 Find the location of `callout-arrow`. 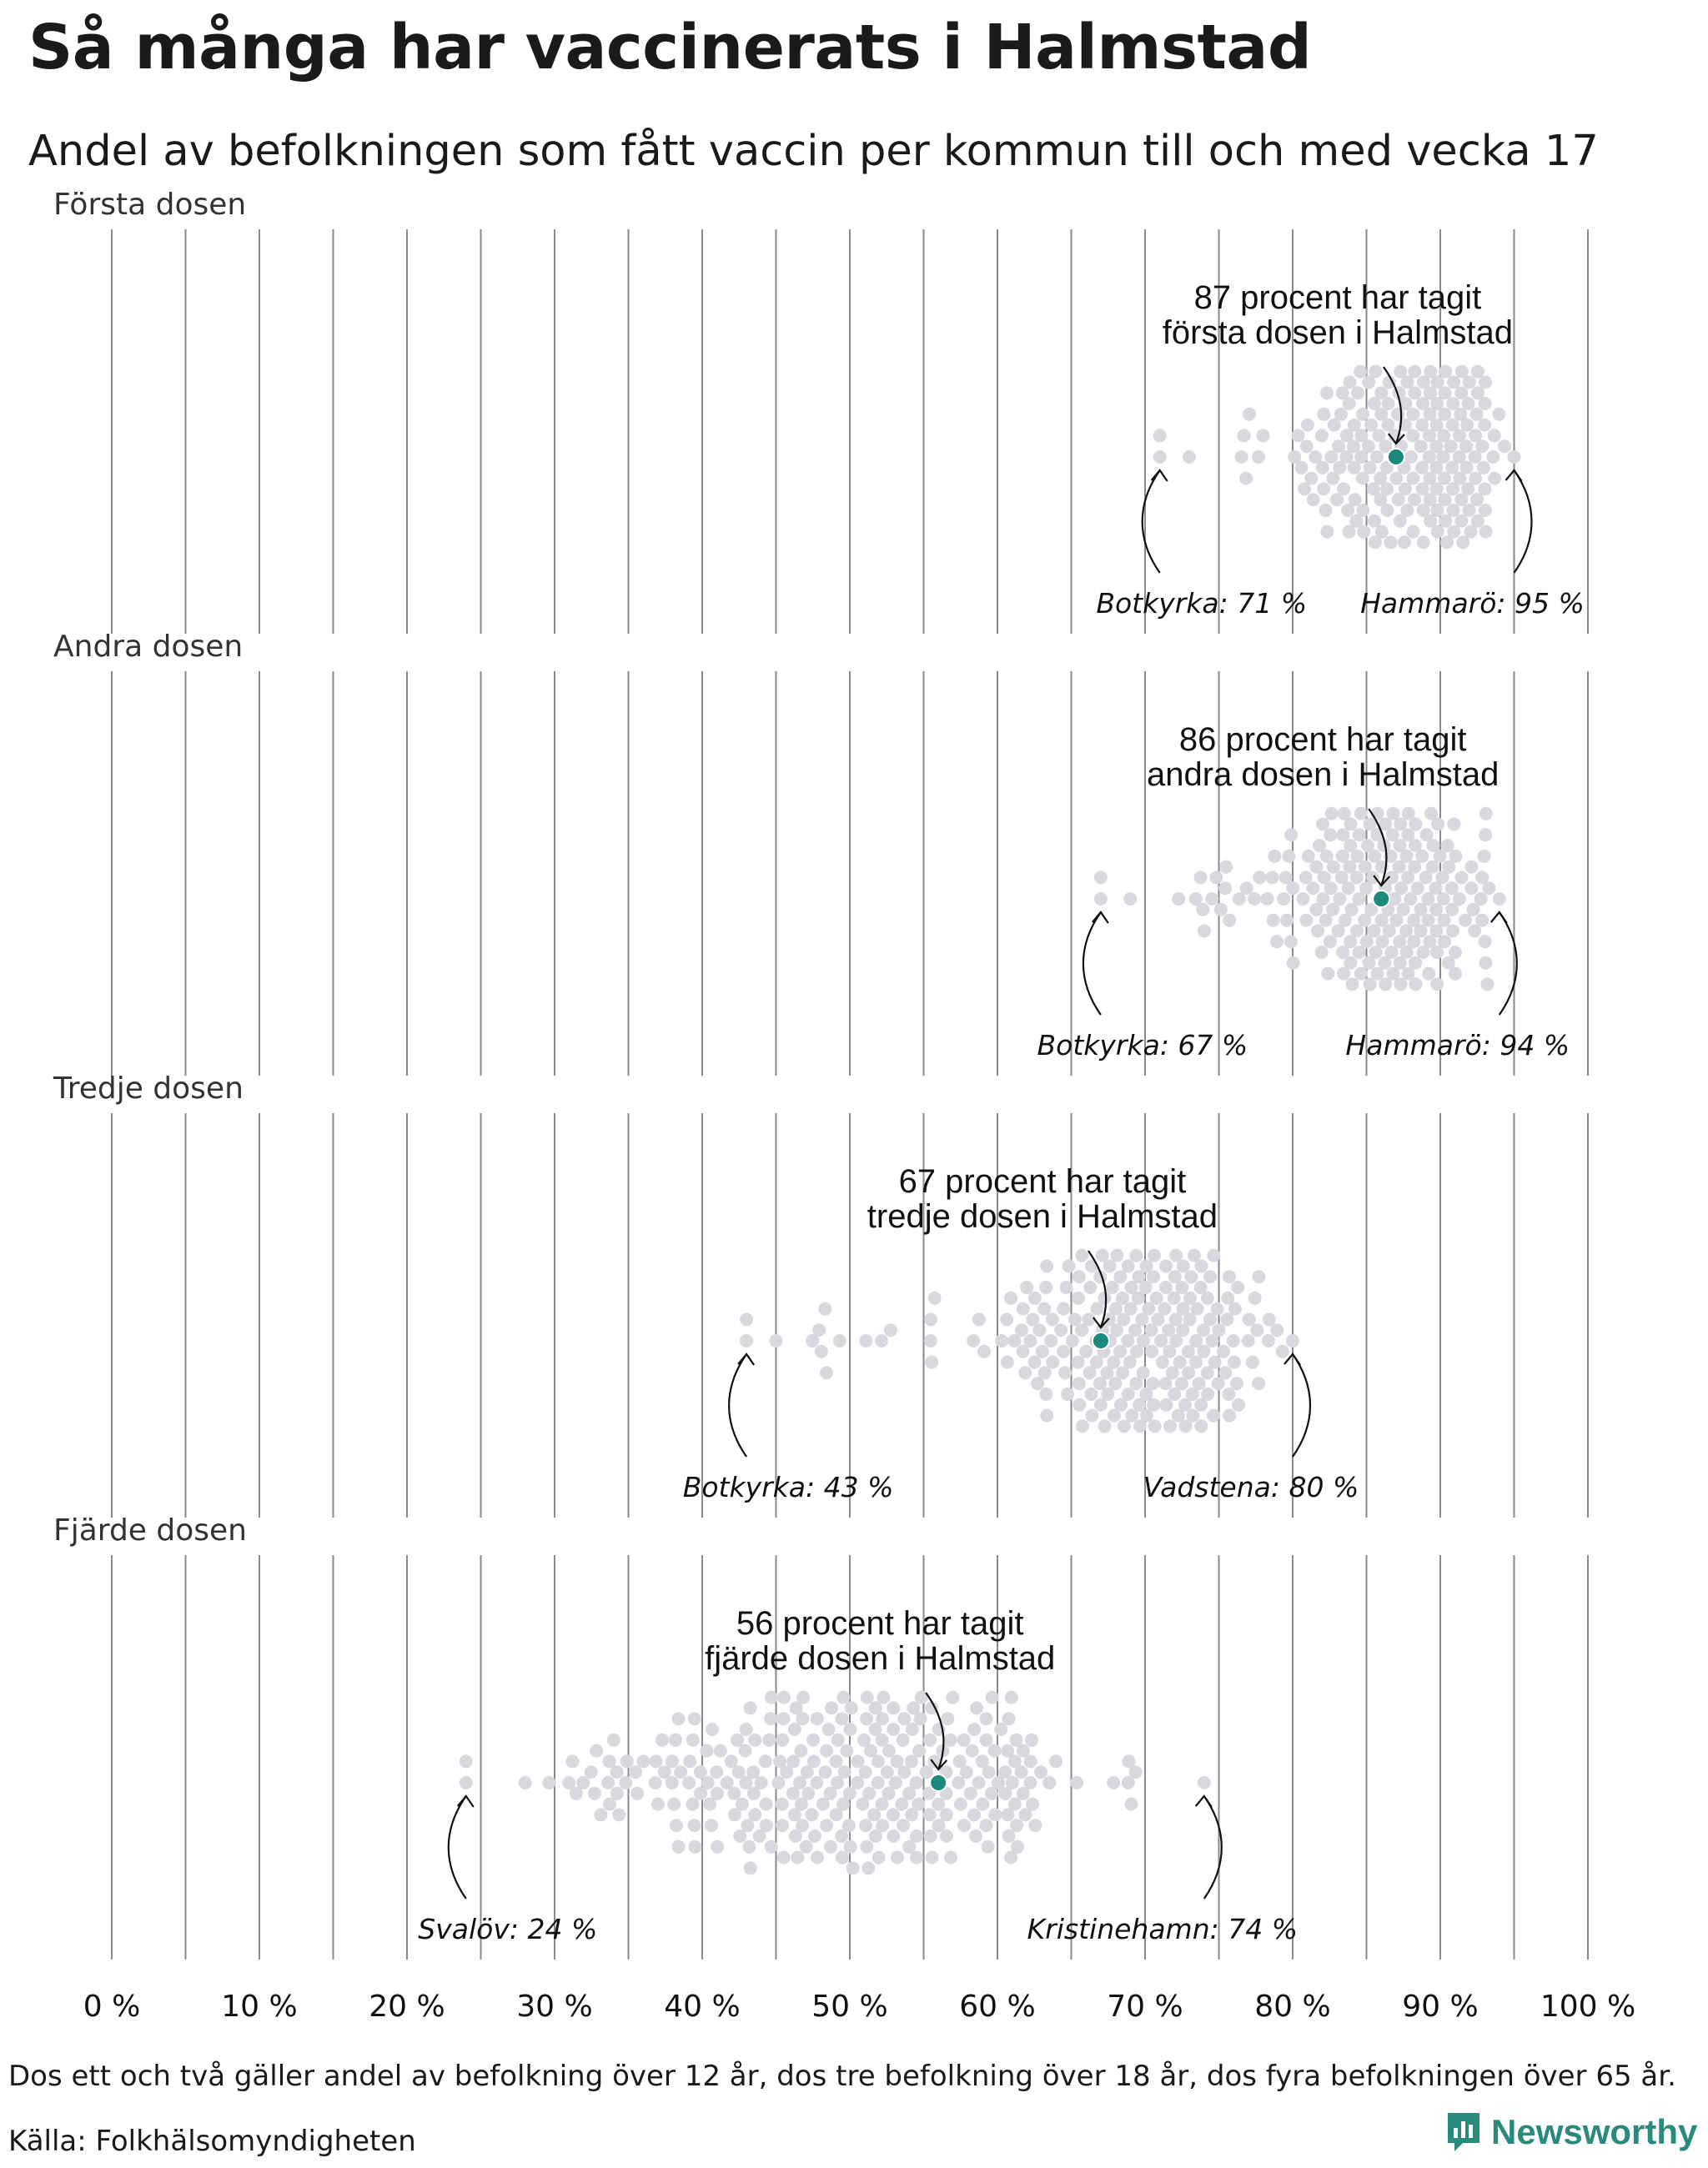

callout-arrow is located at coordinates (935, 1731).